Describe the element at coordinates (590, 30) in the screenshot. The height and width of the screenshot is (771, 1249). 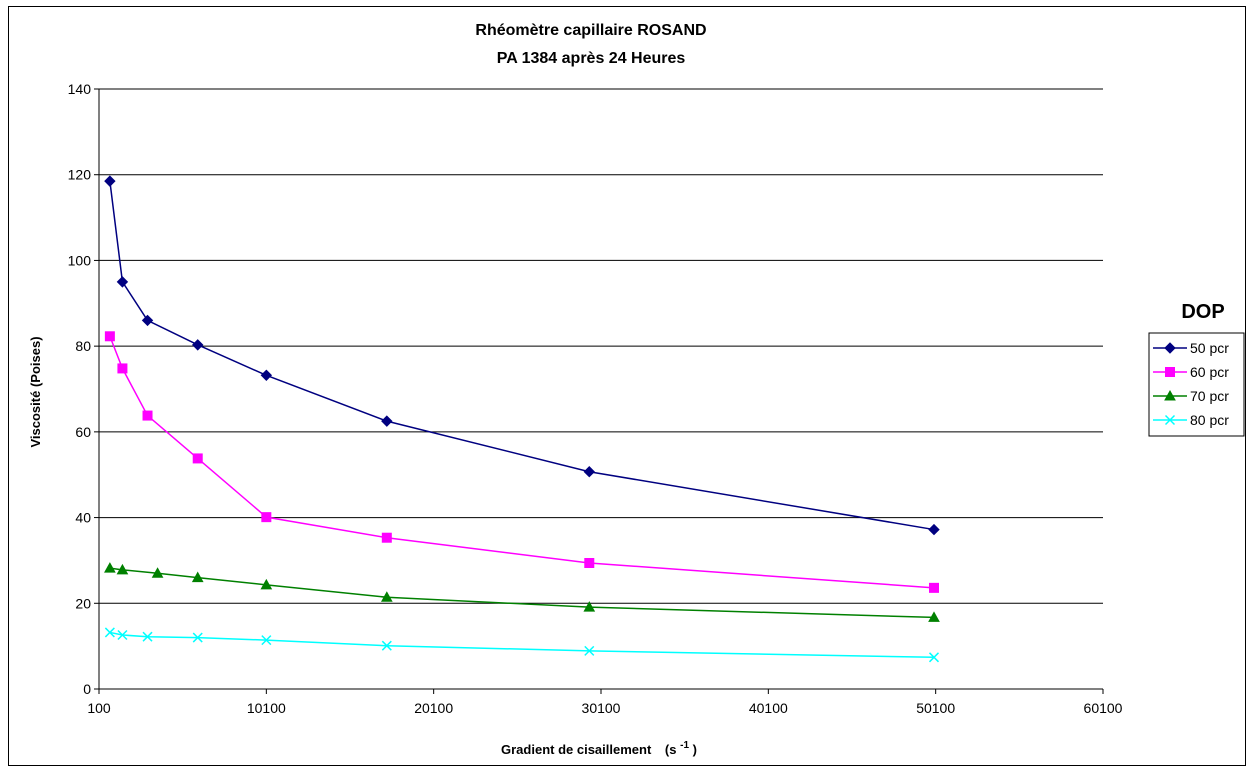
I see `chart-title: Rhéomètre capillaire ROSAND` at that location.